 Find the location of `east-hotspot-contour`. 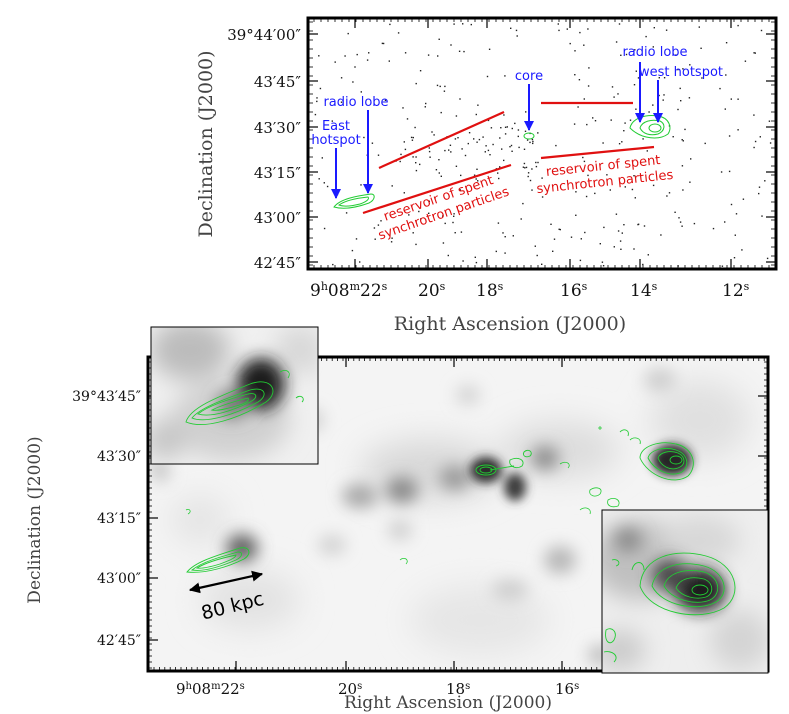

east-hotspot-contour is located at coordinates (354, 201).